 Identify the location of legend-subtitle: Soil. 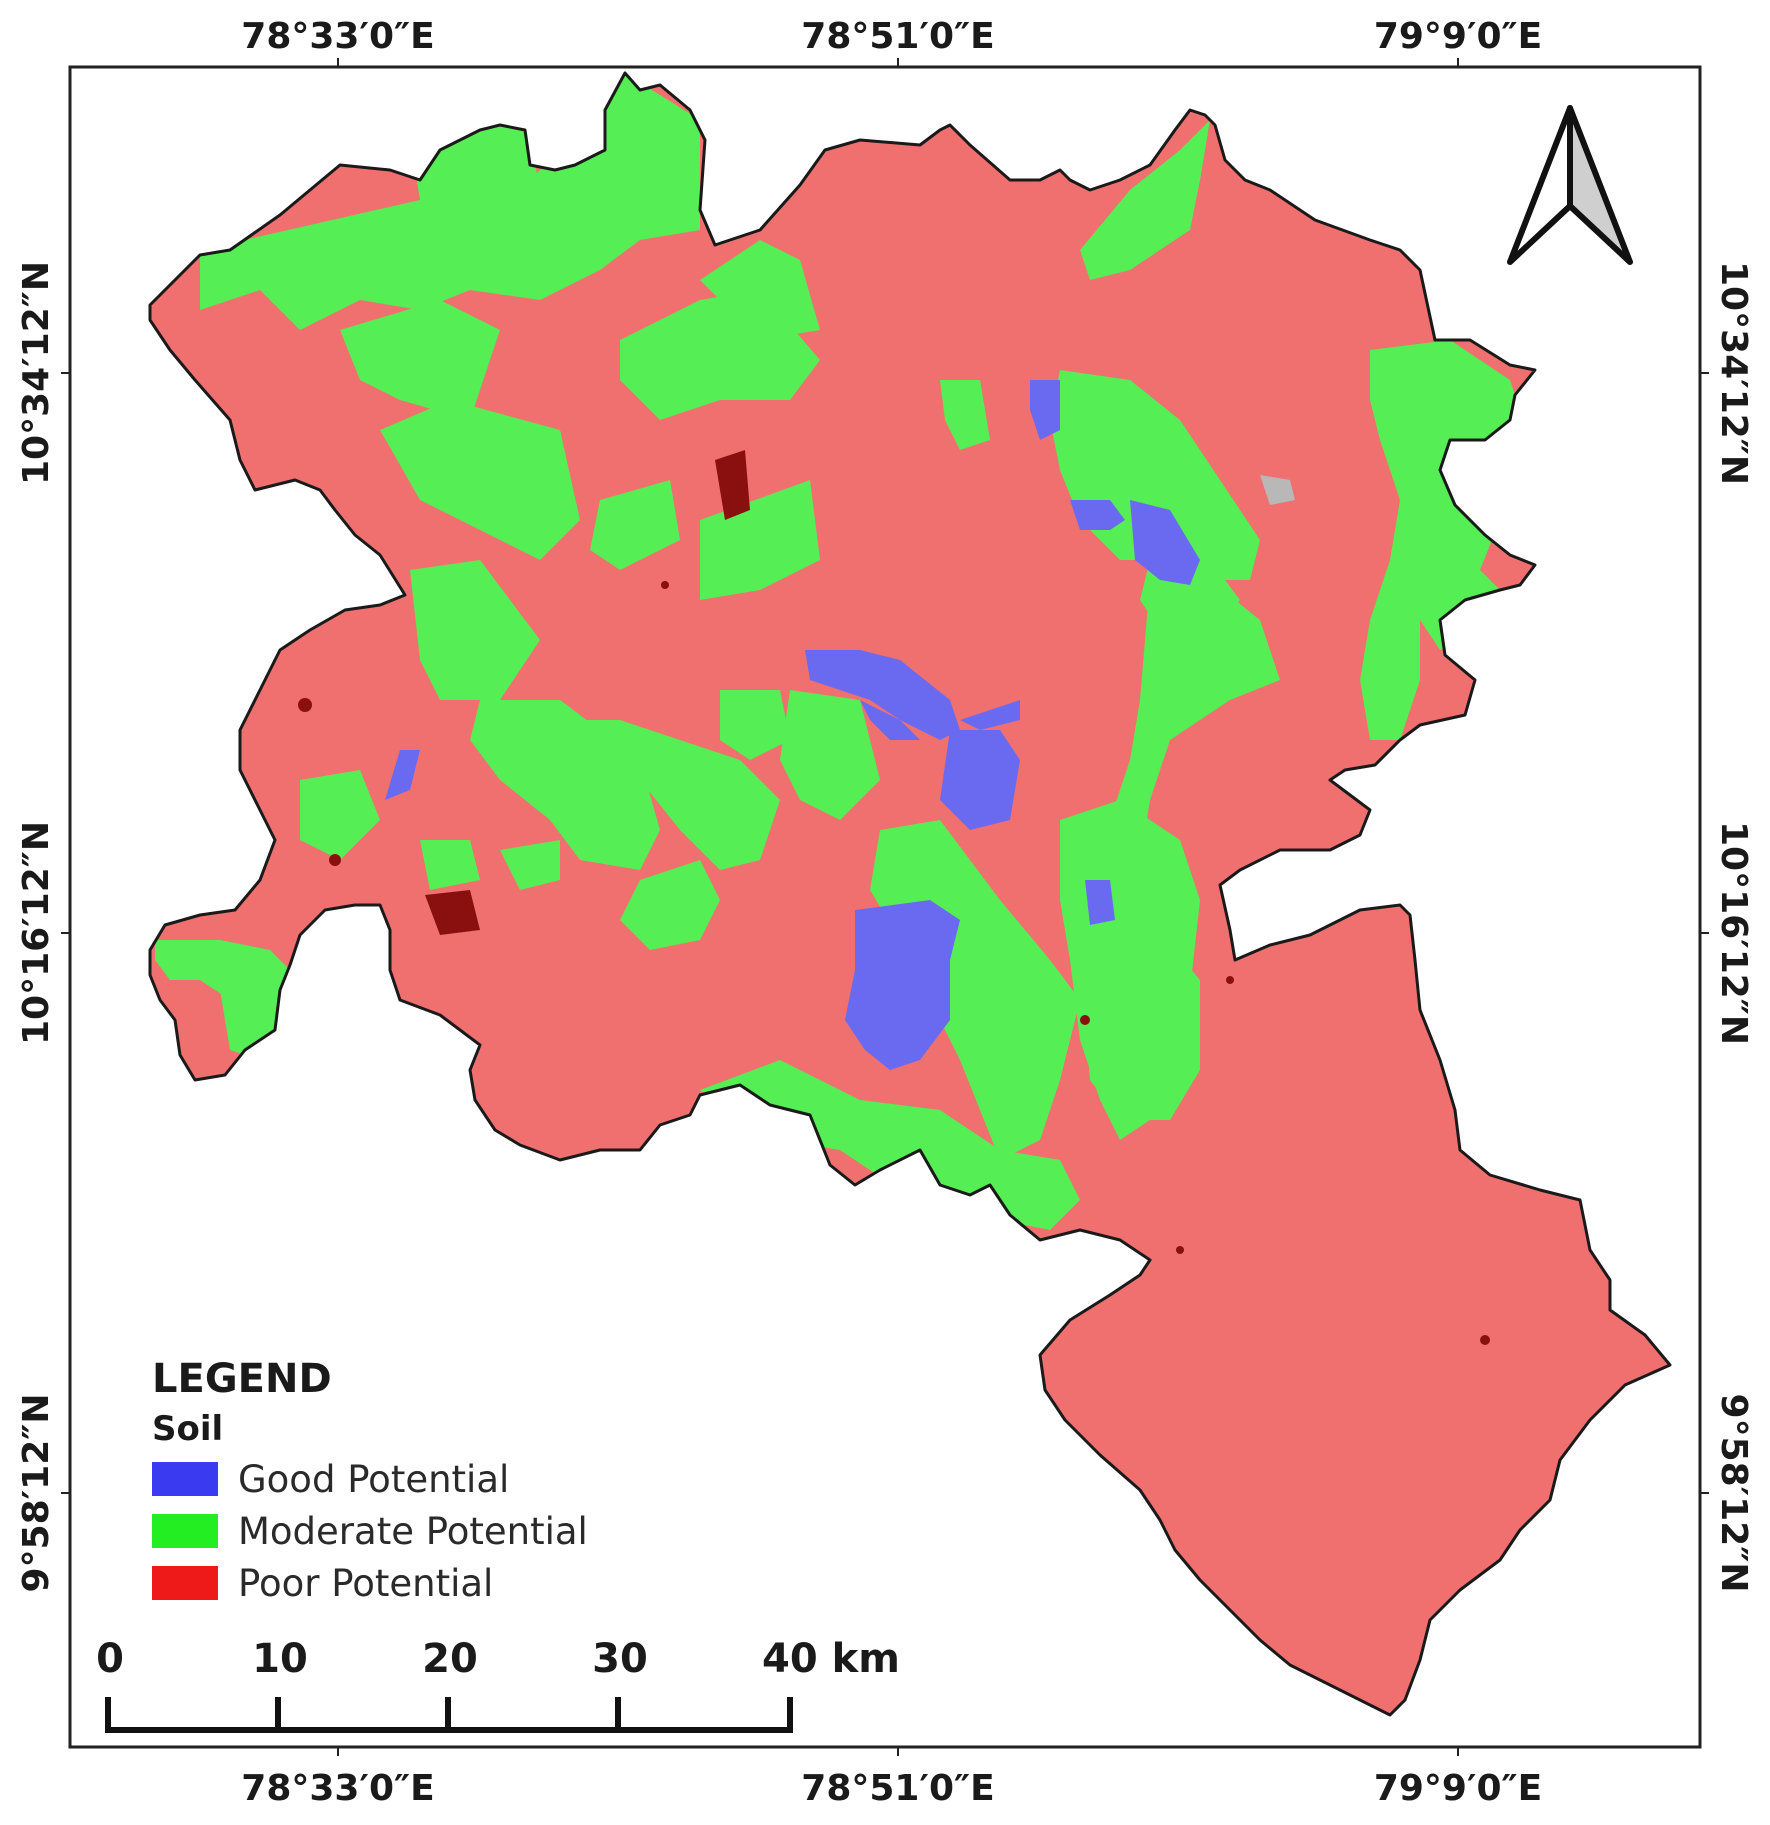
(187, 1429).